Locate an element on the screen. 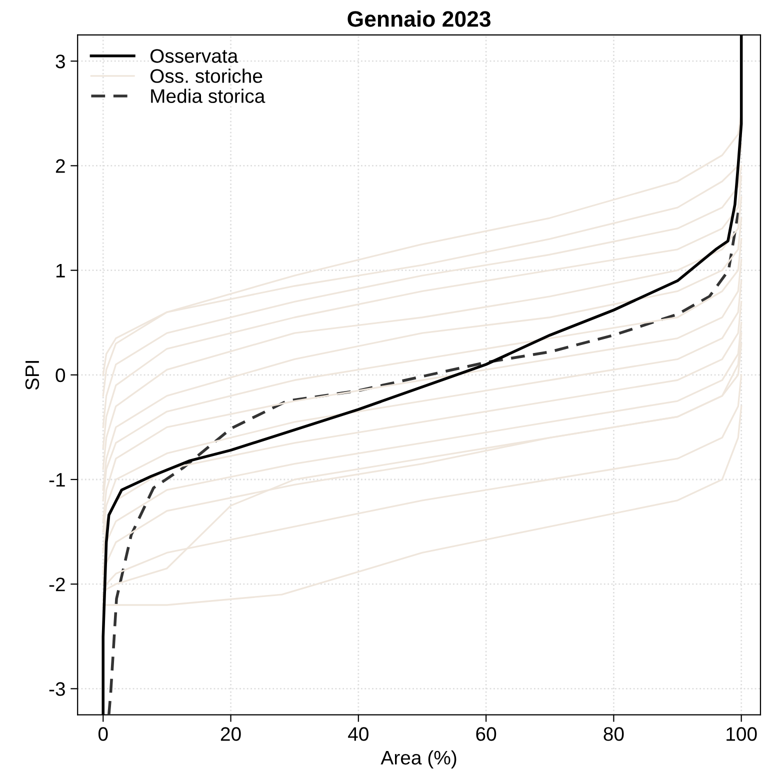  chart-title: Gennaio 2023 is located at coordinates (419, 18).